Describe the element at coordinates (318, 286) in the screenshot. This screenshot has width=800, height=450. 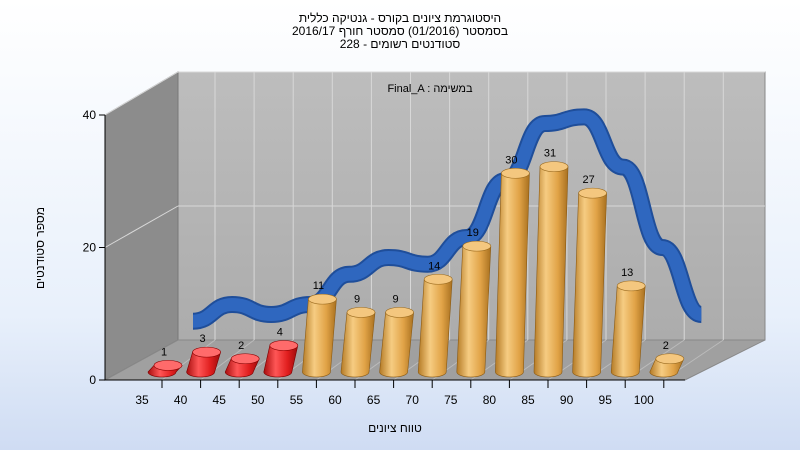
I see `data-label: 11` at that location.